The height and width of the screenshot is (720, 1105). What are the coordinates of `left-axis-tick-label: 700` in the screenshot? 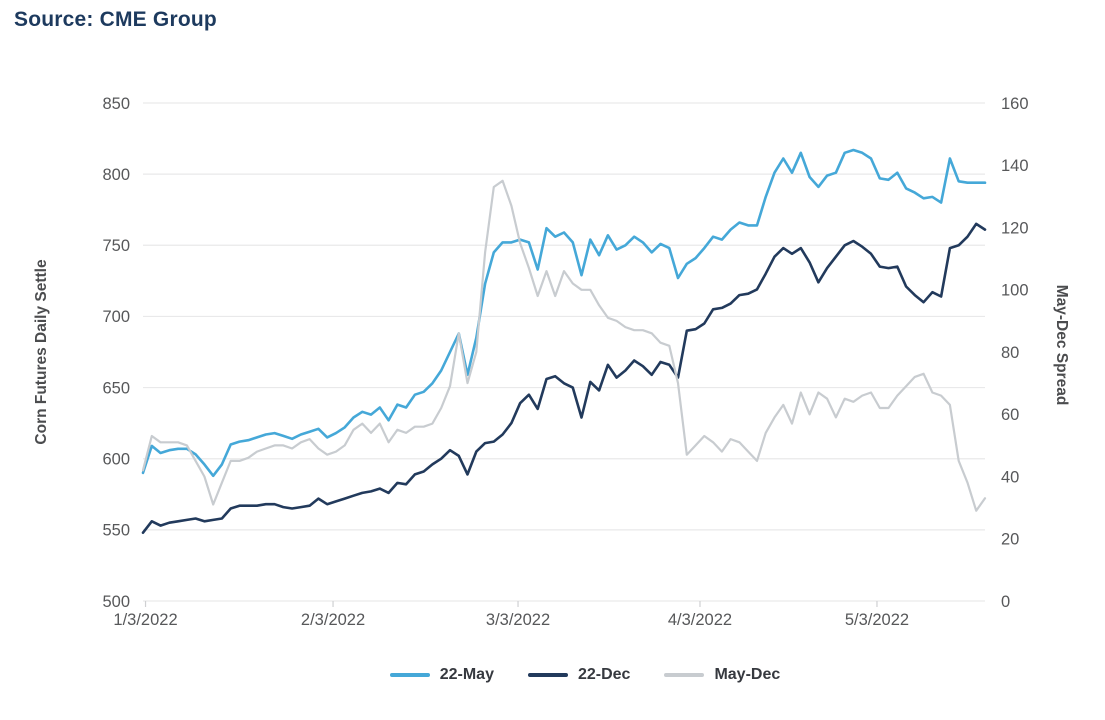 It's located at (116, 317).